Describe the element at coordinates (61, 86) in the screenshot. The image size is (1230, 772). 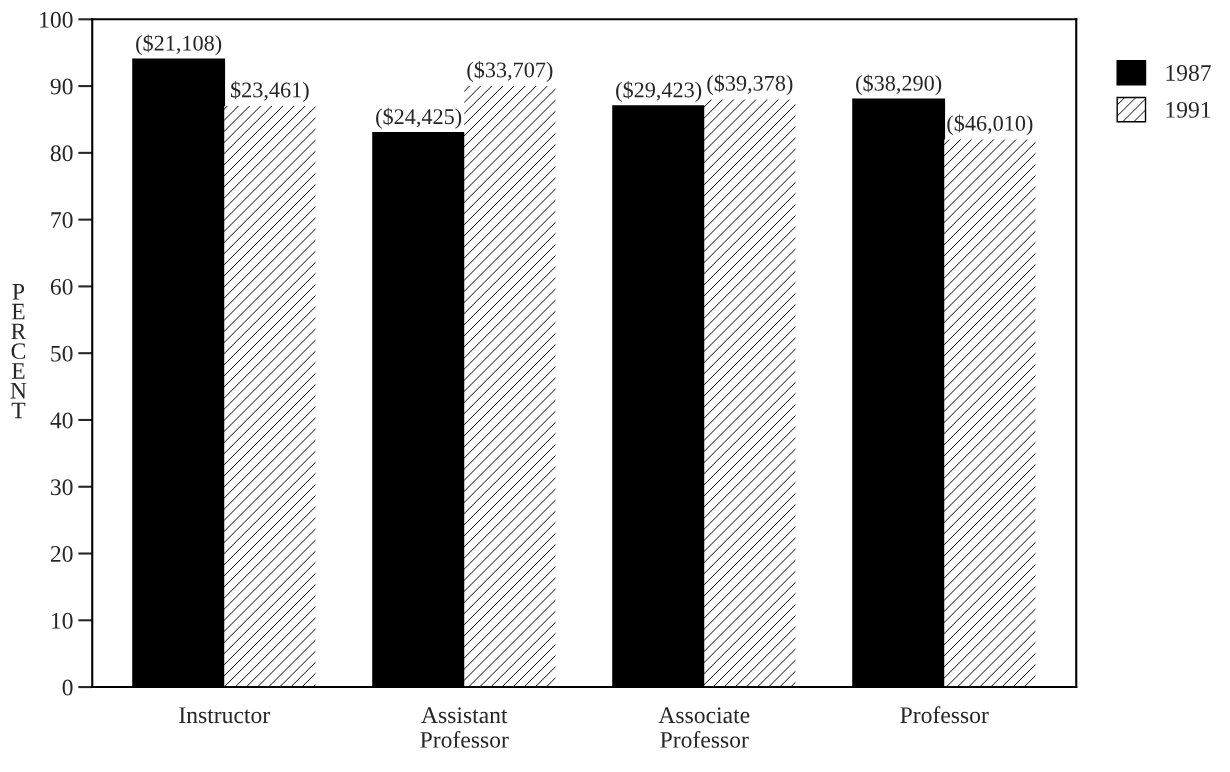
I see `y-tick-label: 90` at that location.